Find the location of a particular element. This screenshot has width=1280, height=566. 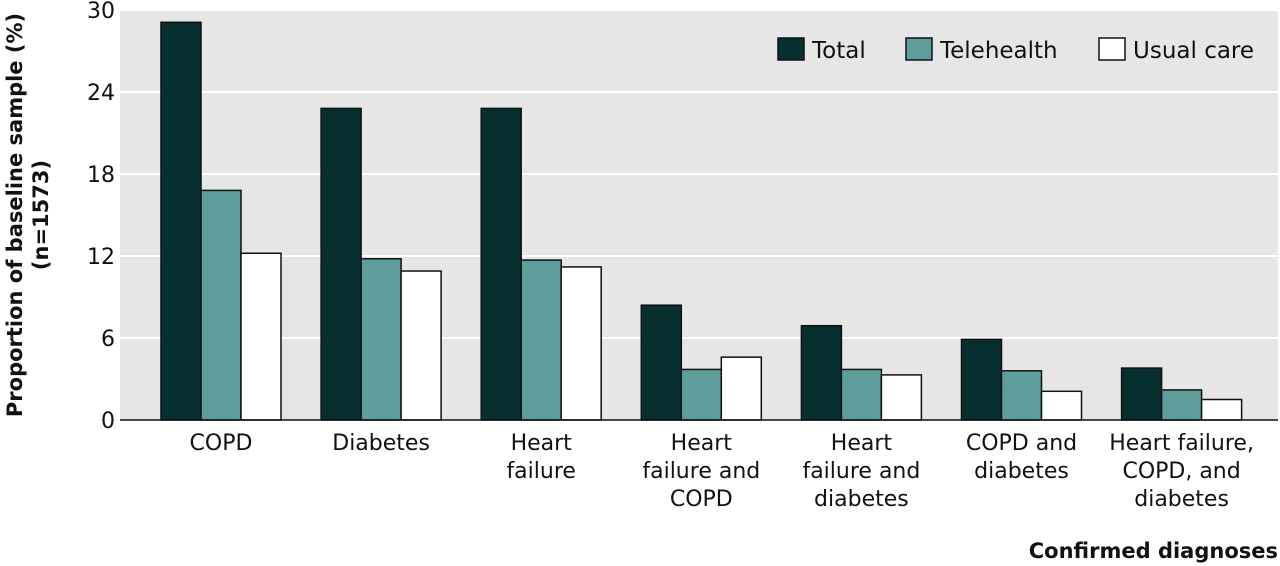

category-label: Heart failure, COPD, and diabetes is located at coordinates (1181, 471).